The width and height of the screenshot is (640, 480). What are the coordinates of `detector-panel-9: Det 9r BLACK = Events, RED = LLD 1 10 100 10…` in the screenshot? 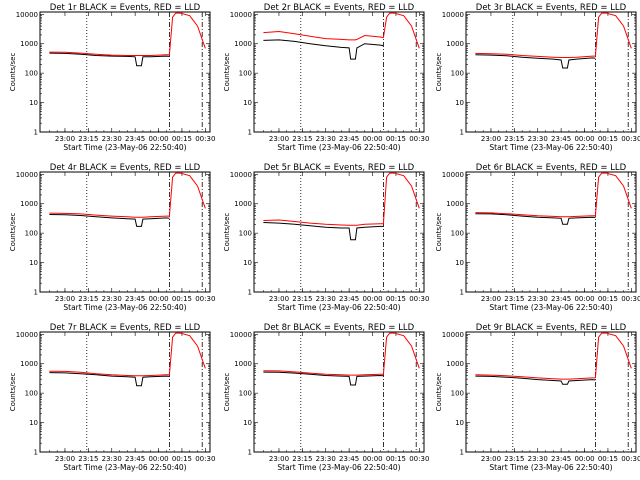 It's located at (537, 397).